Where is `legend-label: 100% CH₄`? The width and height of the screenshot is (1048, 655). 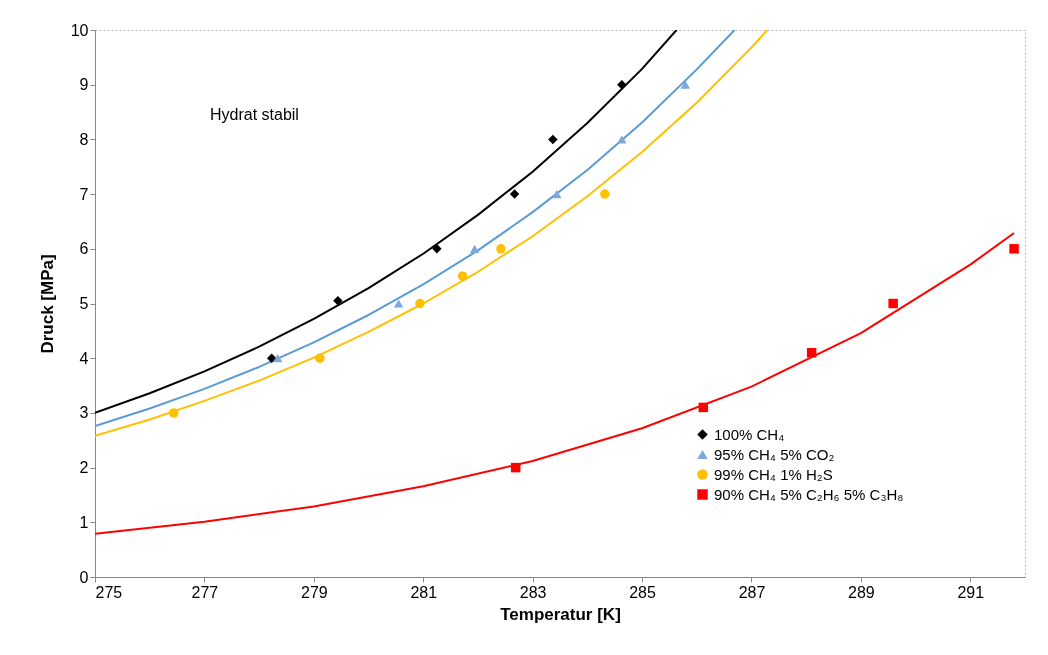
legend-label: 100% CH₄ is located at coordinates (749, 434).